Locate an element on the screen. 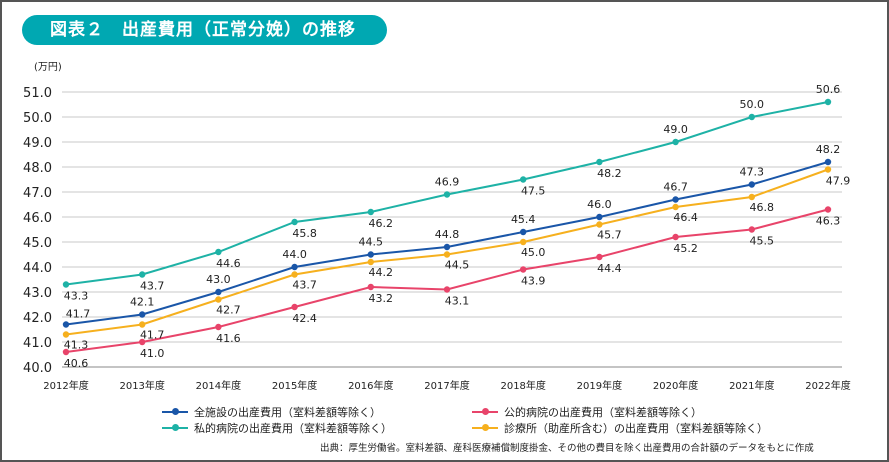 The image size is (889, 462). x-tick-label: 2015年度 is located at coordinates (294, 385).